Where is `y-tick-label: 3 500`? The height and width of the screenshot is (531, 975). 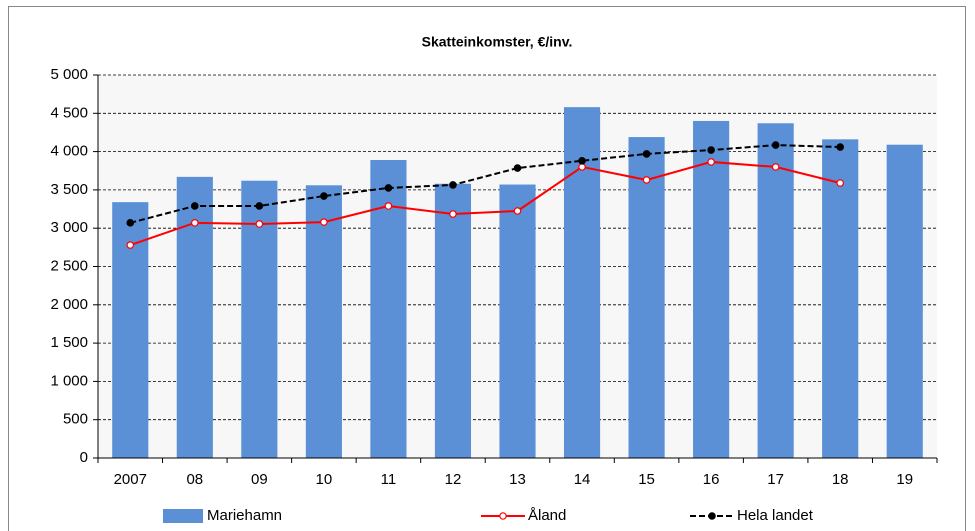 y-tick-label: 3 500 is located at coordinates (69, 189).